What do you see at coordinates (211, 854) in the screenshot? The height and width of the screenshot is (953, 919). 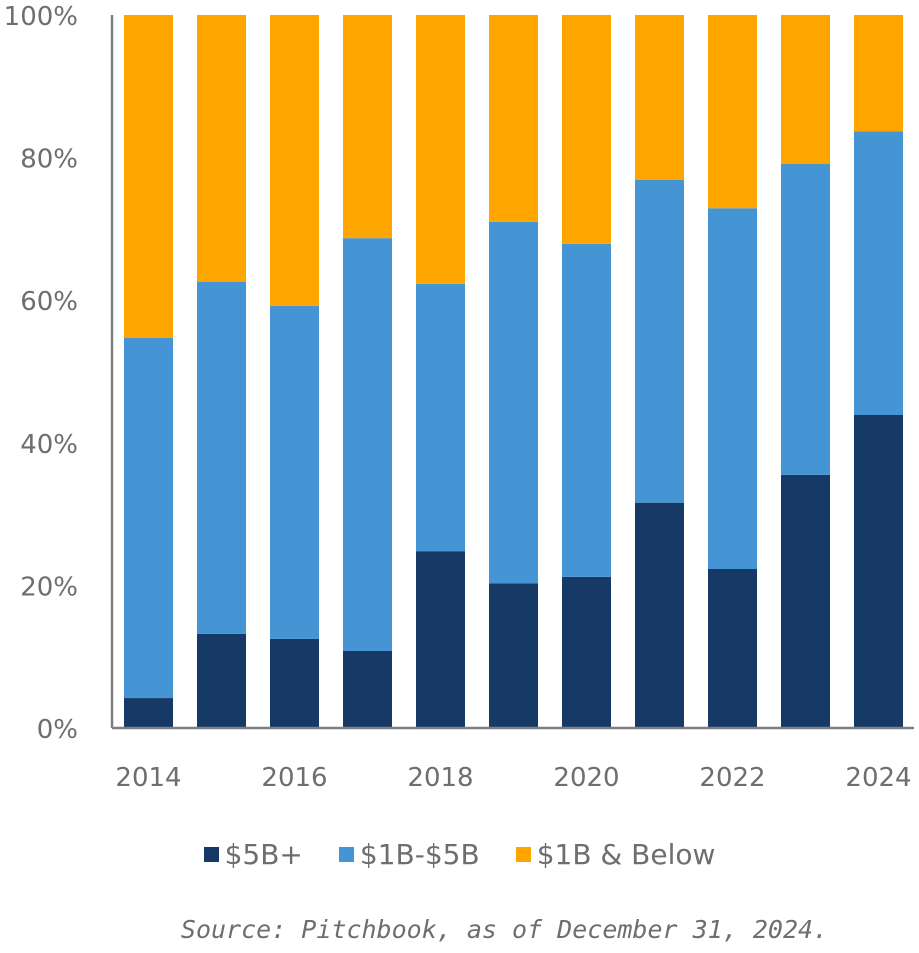 I see `legend-swatch-5b-plus` at bounding box center [211, 854].